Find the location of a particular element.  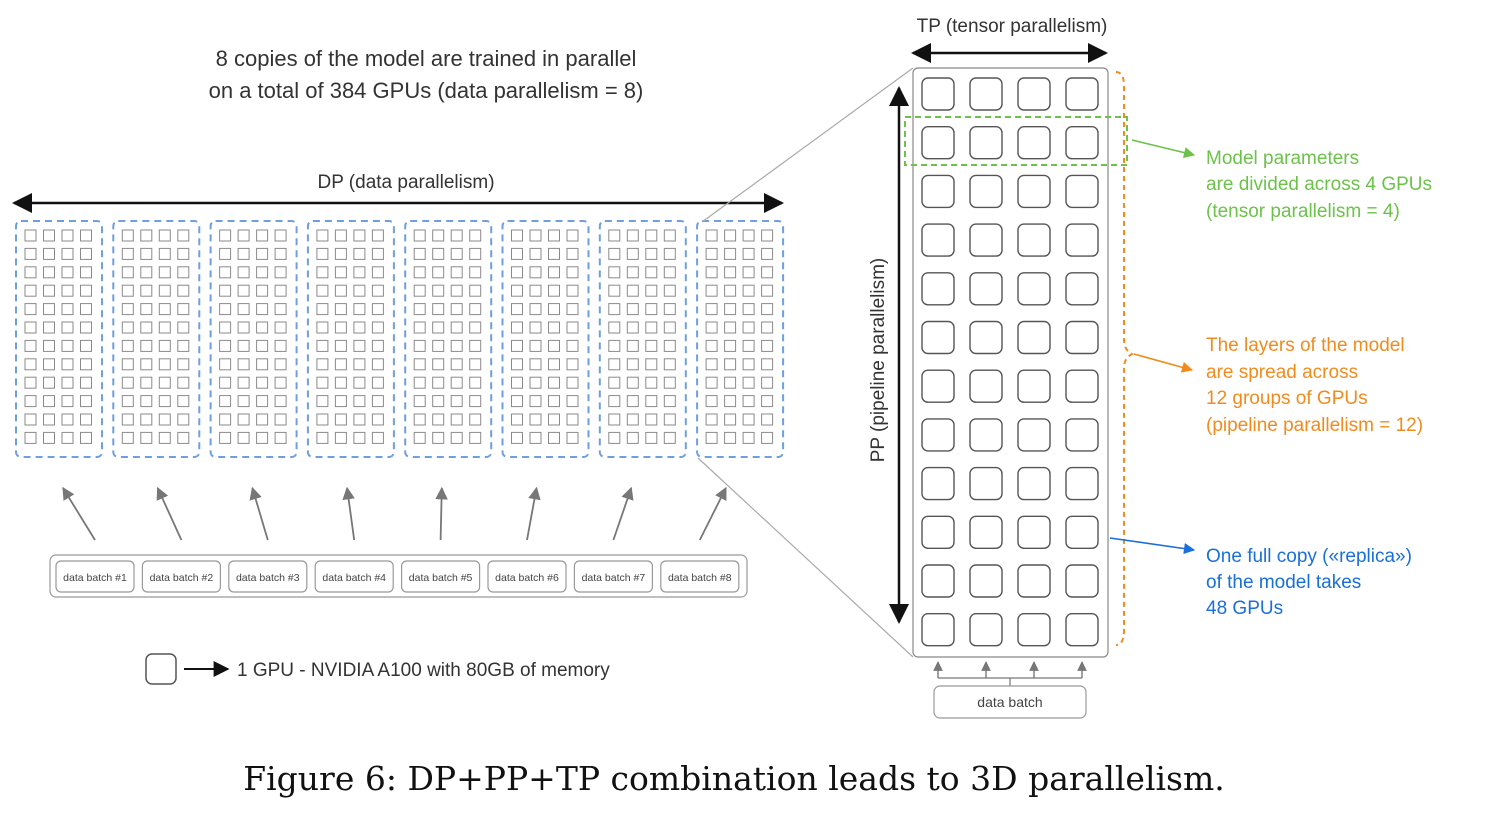

data-batch-label: data batch #3 is located at coordinates (268, 578).